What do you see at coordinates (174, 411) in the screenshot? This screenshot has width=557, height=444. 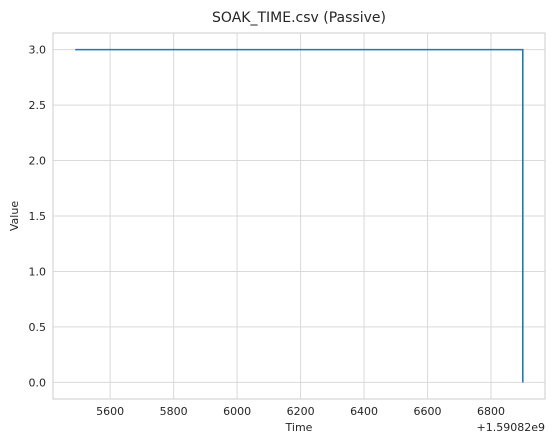 I see `x-tick-label: 5800` at bounding box center [174, 411].